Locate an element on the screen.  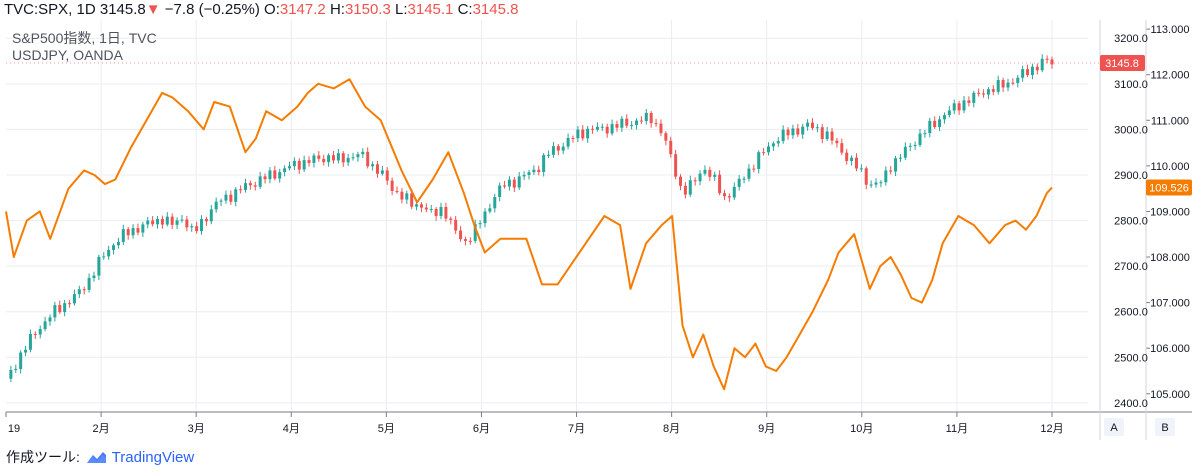
usdjpy-axis-label: 111.000 is located at coordinates (1170, 121).